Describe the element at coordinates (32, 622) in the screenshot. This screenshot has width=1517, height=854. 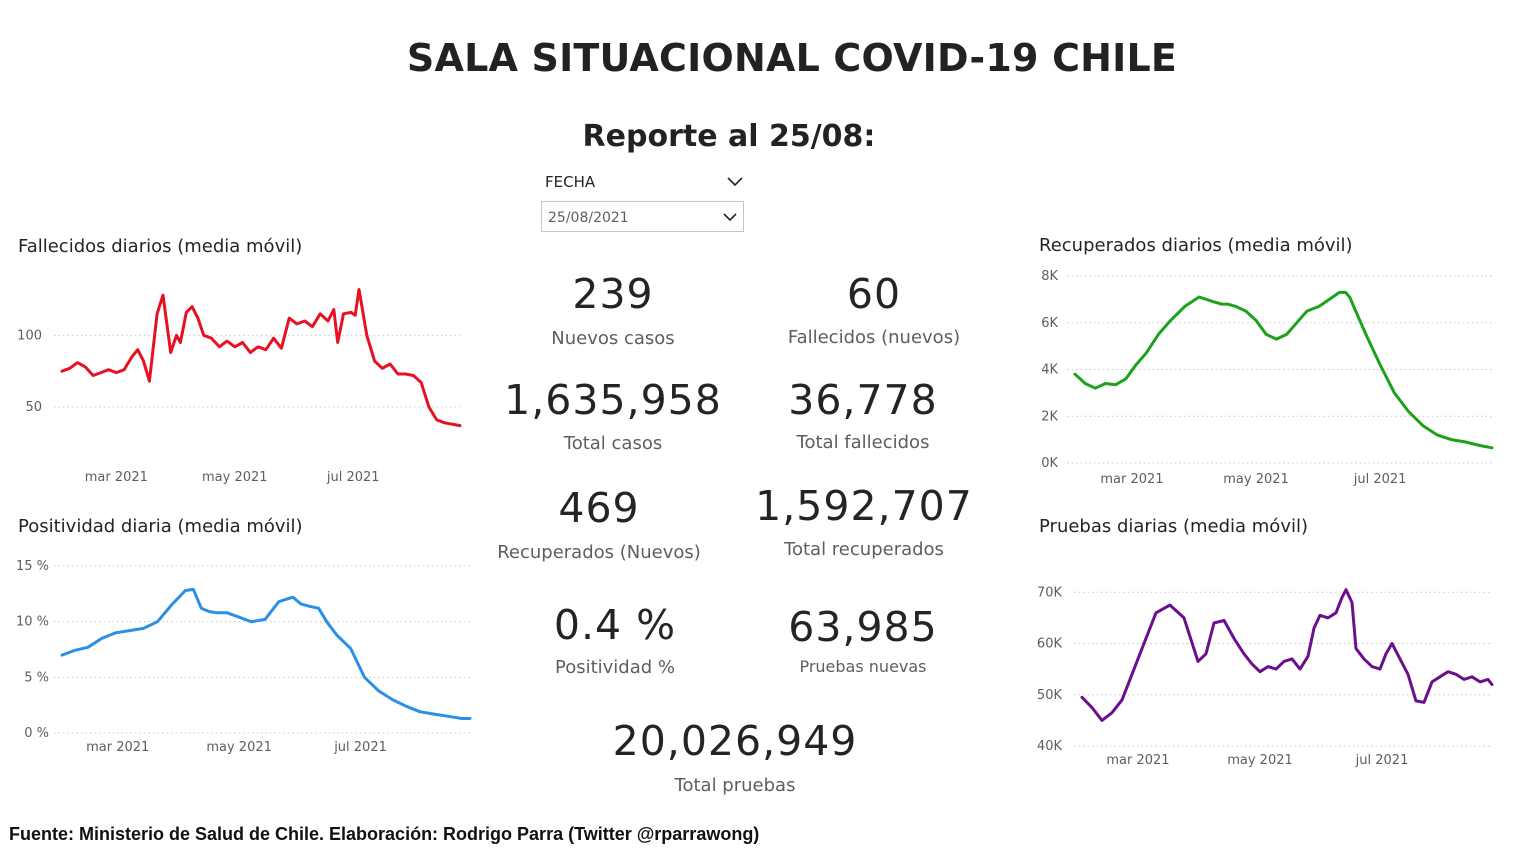
I see `y-tick-label-positividad-2: 10 %` at that location.